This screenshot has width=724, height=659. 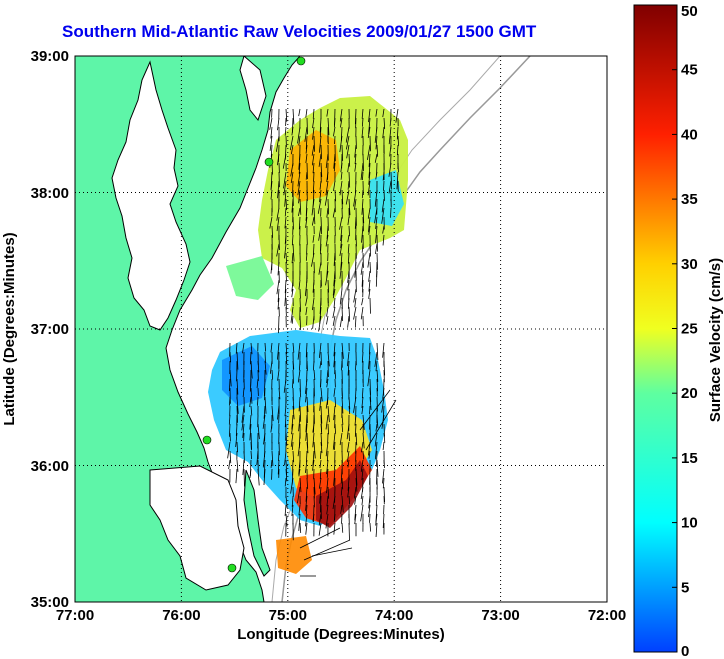 I want to click on outer-banks, so click(x=257, y=523).